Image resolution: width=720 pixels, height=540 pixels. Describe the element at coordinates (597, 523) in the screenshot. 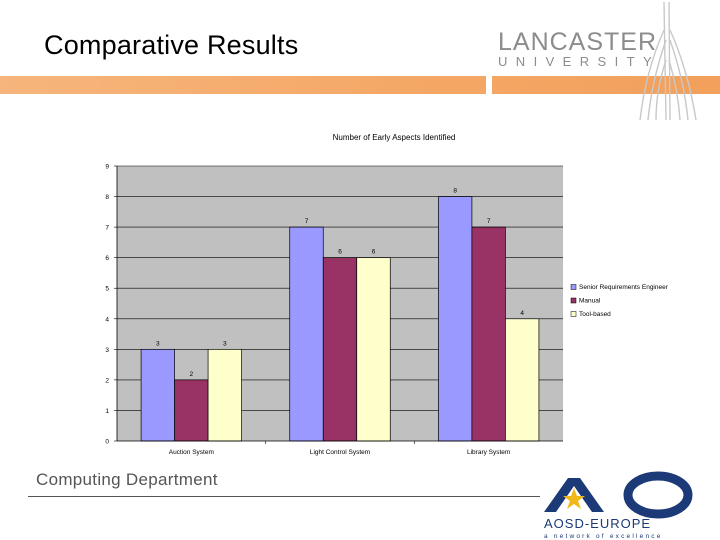

I see `aosd-europe-text: AOSD-EUROPE` at that location.